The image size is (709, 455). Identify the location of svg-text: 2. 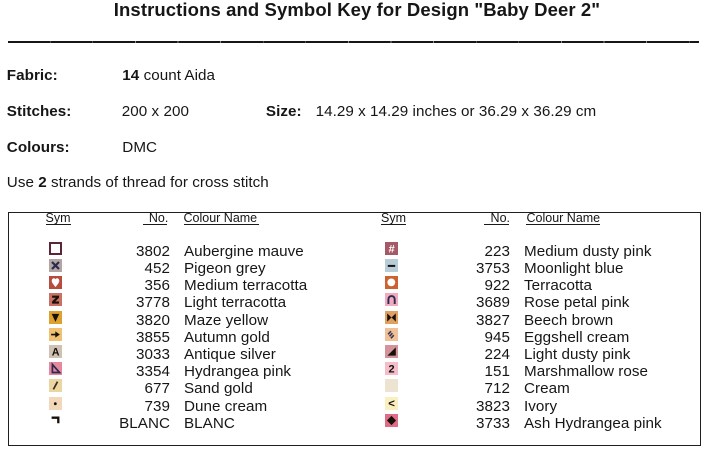
(391, 369).